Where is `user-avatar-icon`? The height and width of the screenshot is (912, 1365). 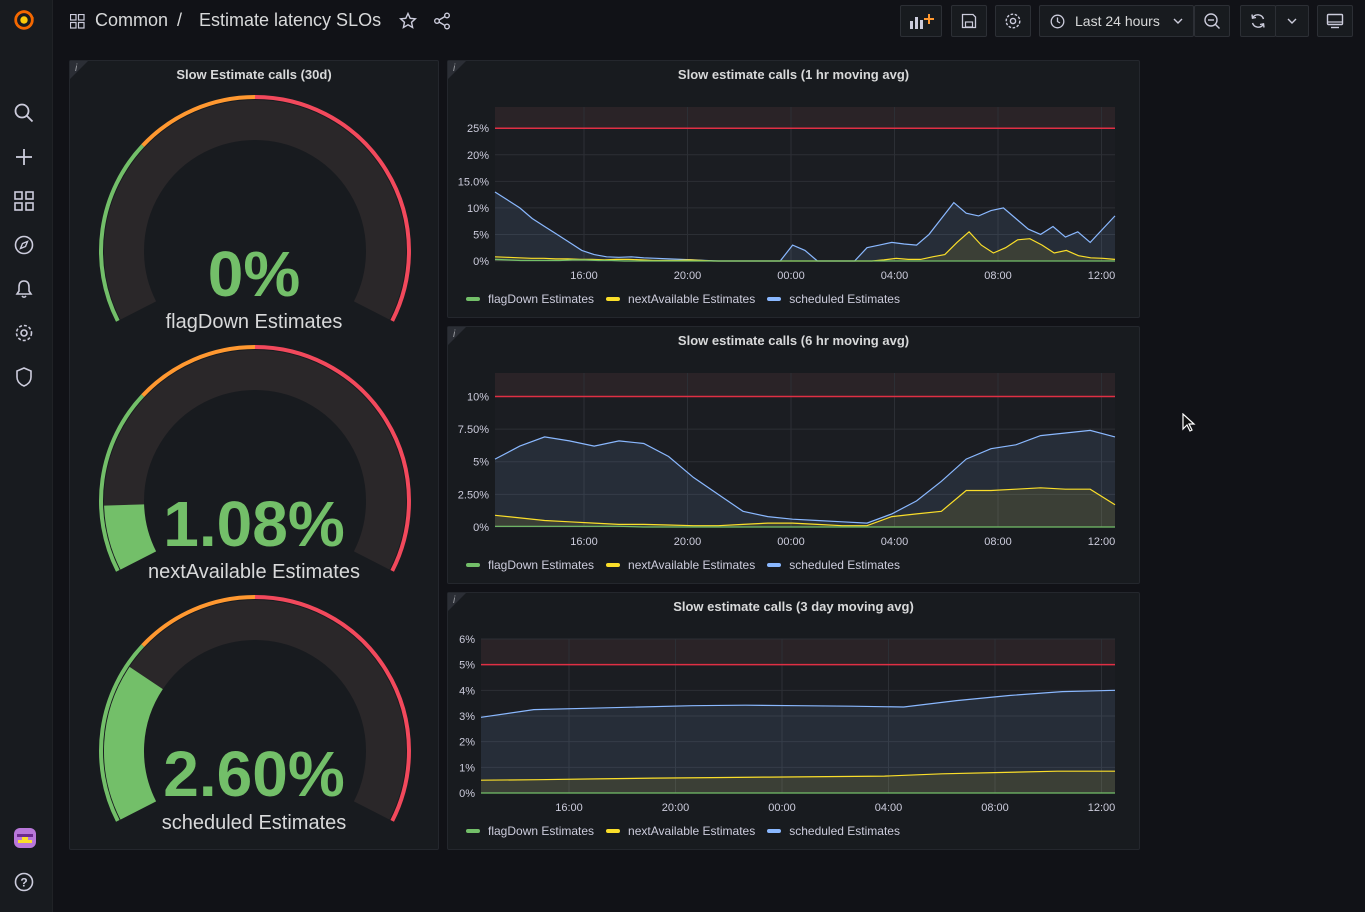
user-avatar-icon is located at coordinates (24, 838).